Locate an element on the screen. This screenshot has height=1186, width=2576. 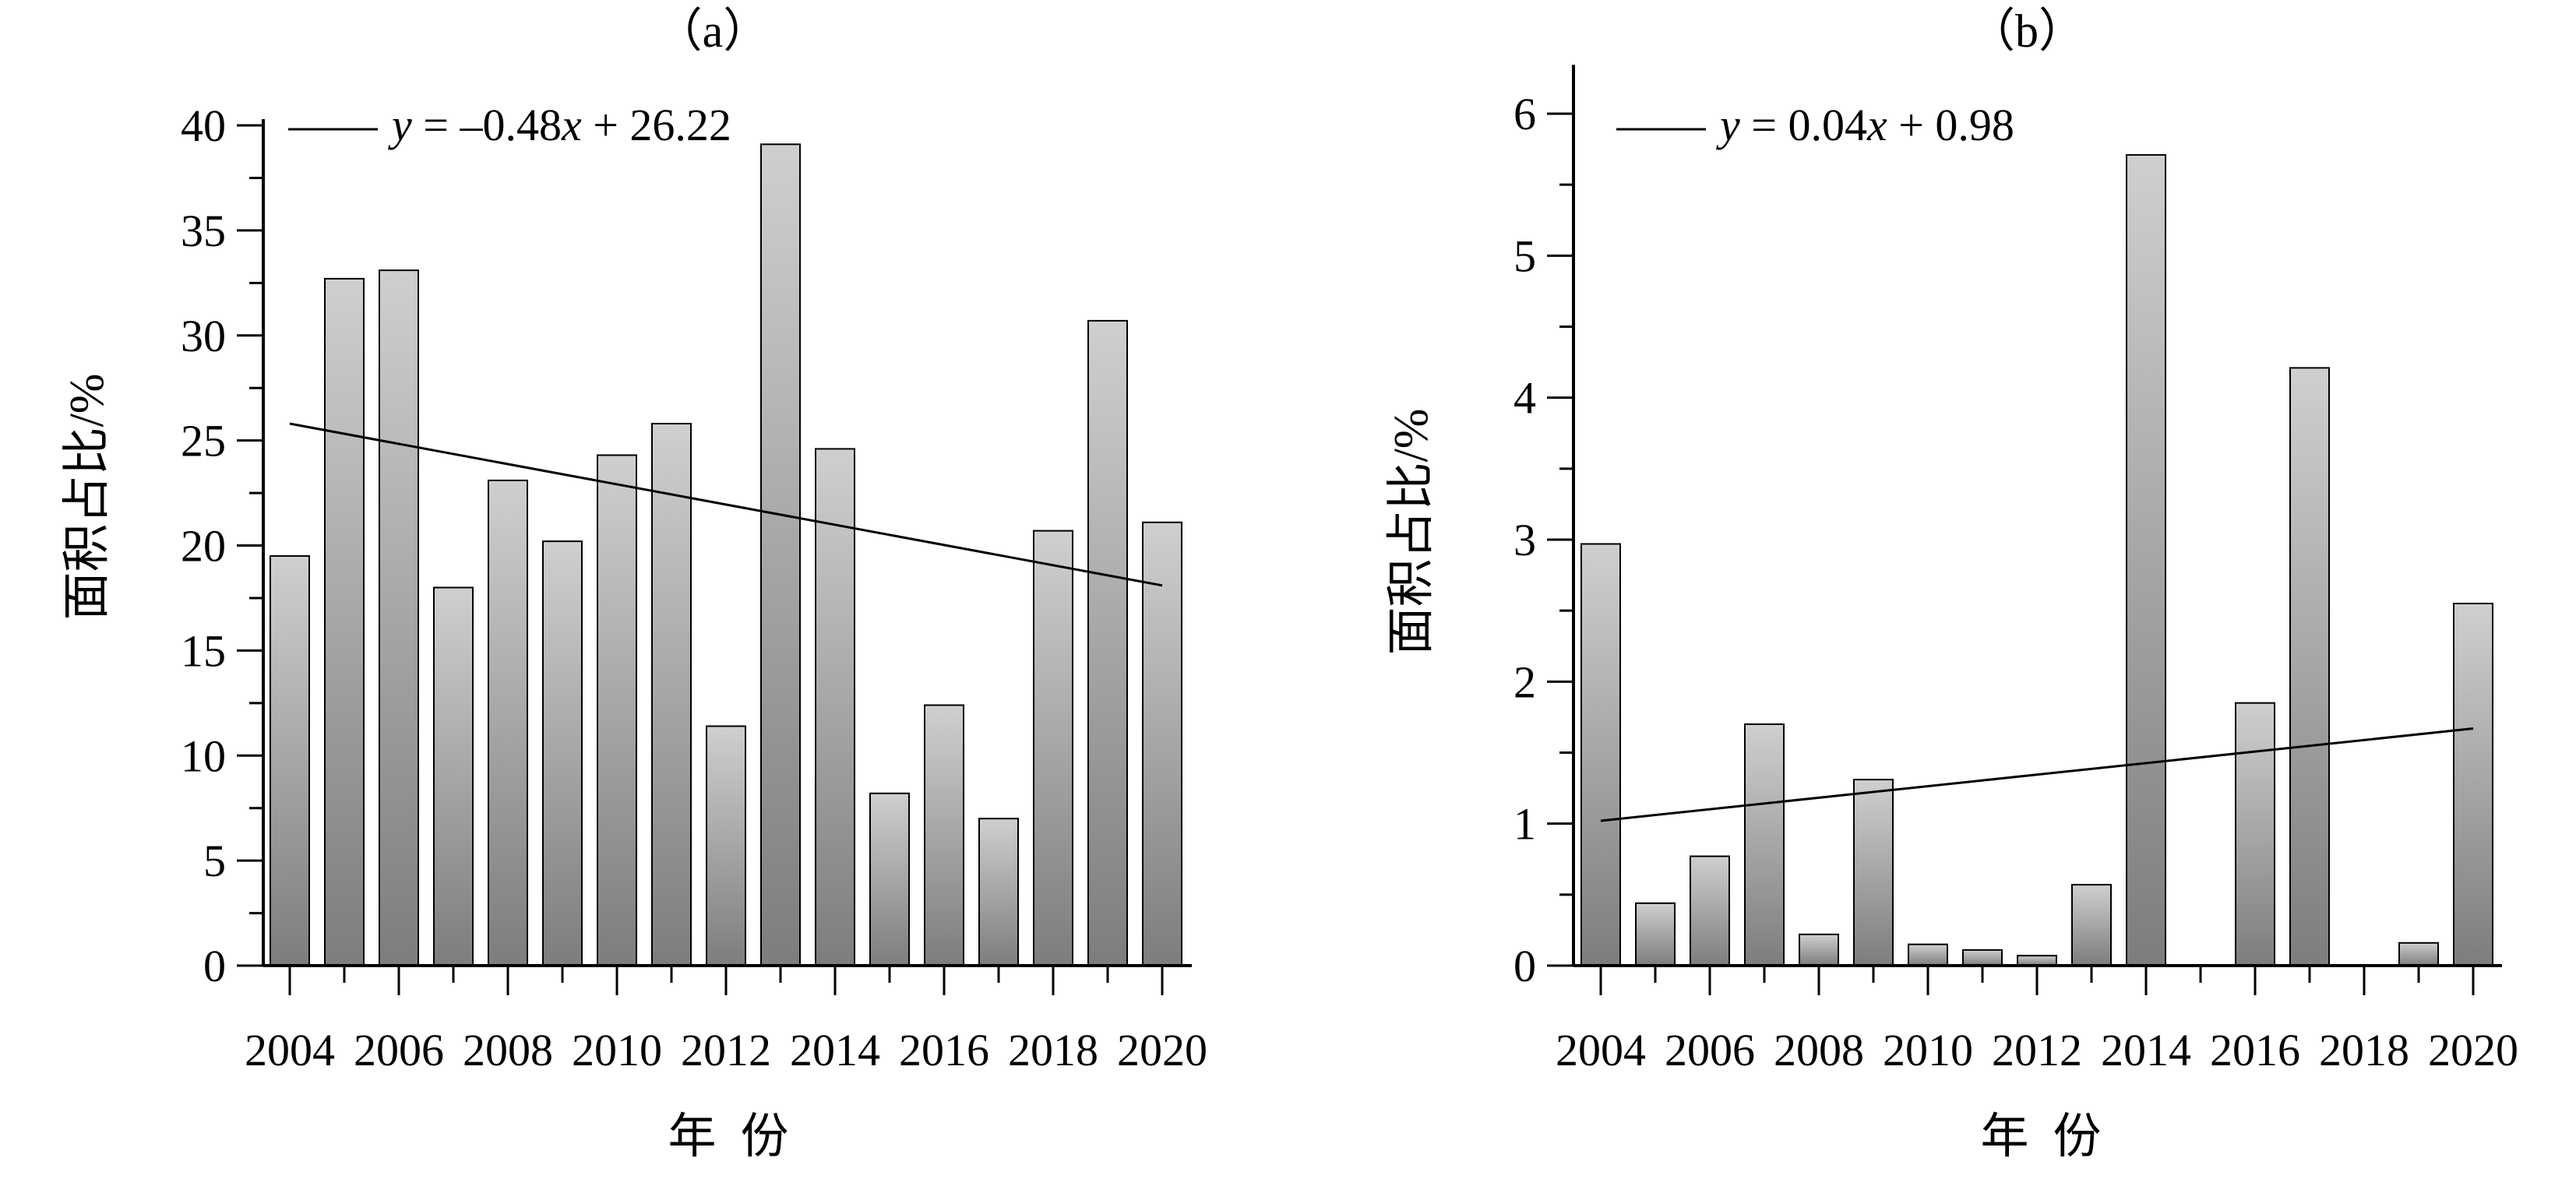
panel-b-x-tick-label: 2012 is located at coordinates (2037, 1050).